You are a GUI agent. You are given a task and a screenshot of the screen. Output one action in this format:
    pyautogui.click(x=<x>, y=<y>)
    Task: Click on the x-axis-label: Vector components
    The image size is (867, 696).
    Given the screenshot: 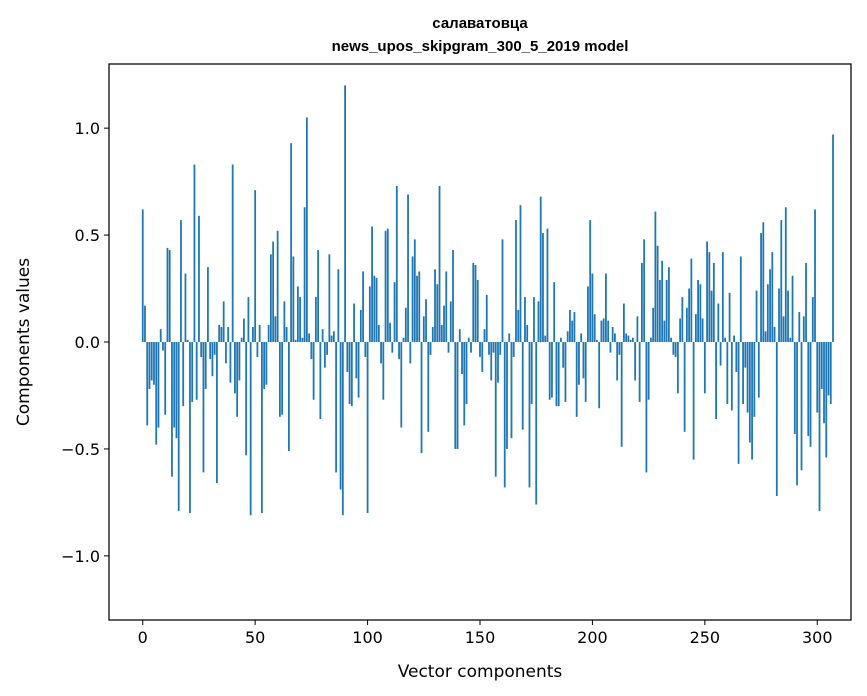 What is the action you would take?
    pyautogui.click(x=480, y=672)
    